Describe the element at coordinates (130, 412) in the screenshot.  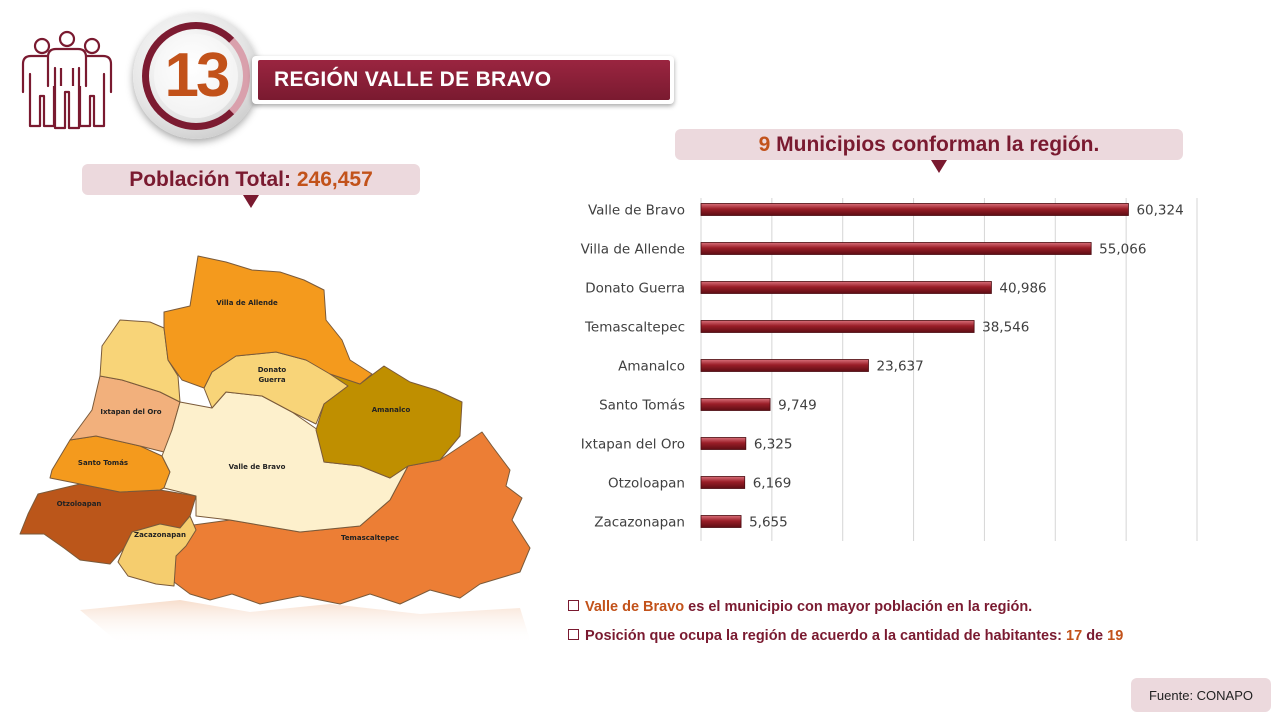
I see `map-label-ixtapan-del-oro: Ixtapan del Oro` at that location.